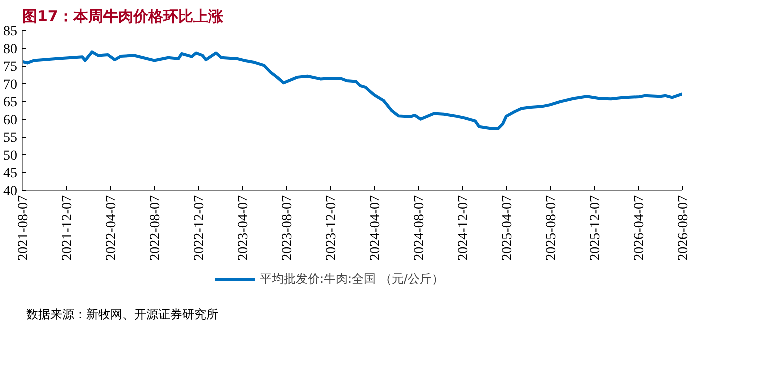 This screenshot has height=390, width=765. What do you see at coordinates (684, 228) in the screenshot?
I see `x-tick-label: 2026-08-07` at bounding box center [684, 228].